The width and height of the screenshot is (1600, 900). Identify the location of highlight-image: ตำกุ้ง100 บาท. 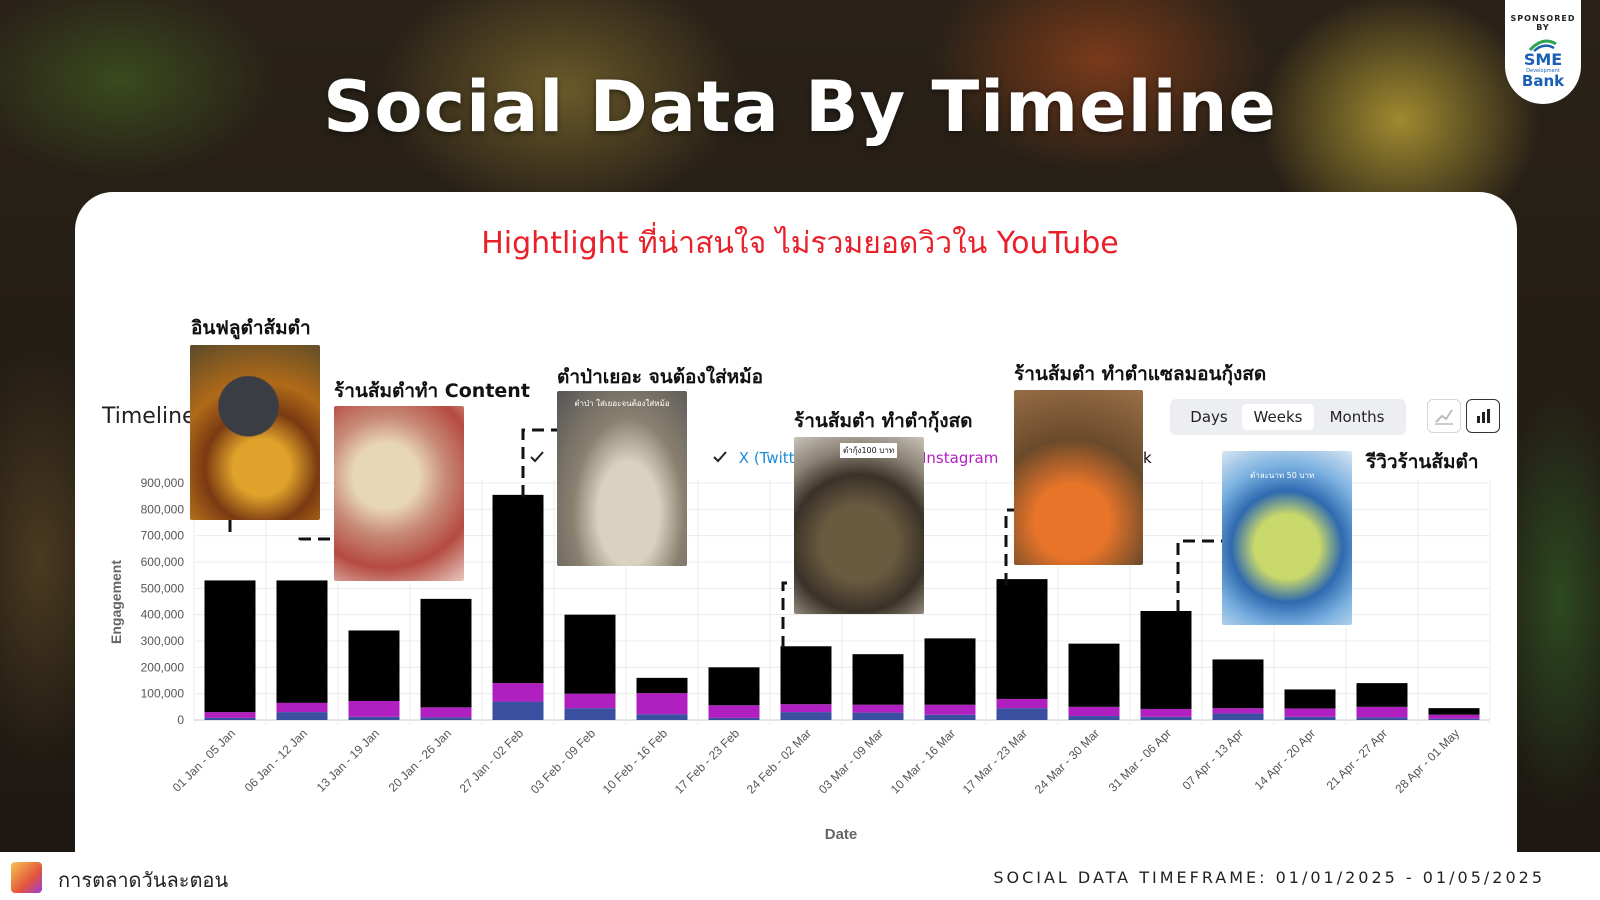
(859, 525).